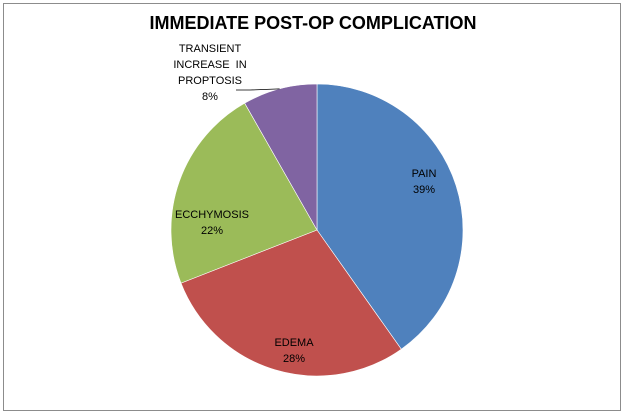 Image resolution: width=626 pixels, height=417 pixels. What do you see at coordinates (291, 303) in the screenshot?
I see `pie-slice-edema` at bounding box center [291, 303].